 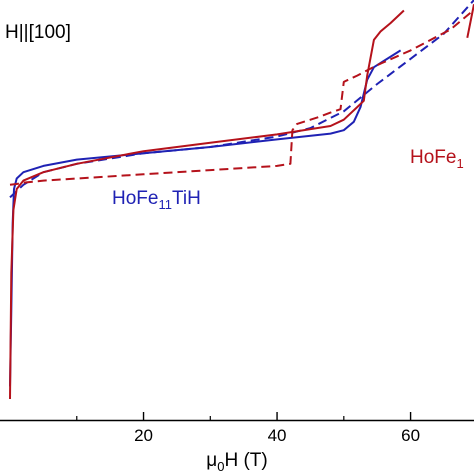 What do you see at coordinates (470, 21) in the screenshot?
I see `series-line-5-solid` at bounding box center [470, 21].